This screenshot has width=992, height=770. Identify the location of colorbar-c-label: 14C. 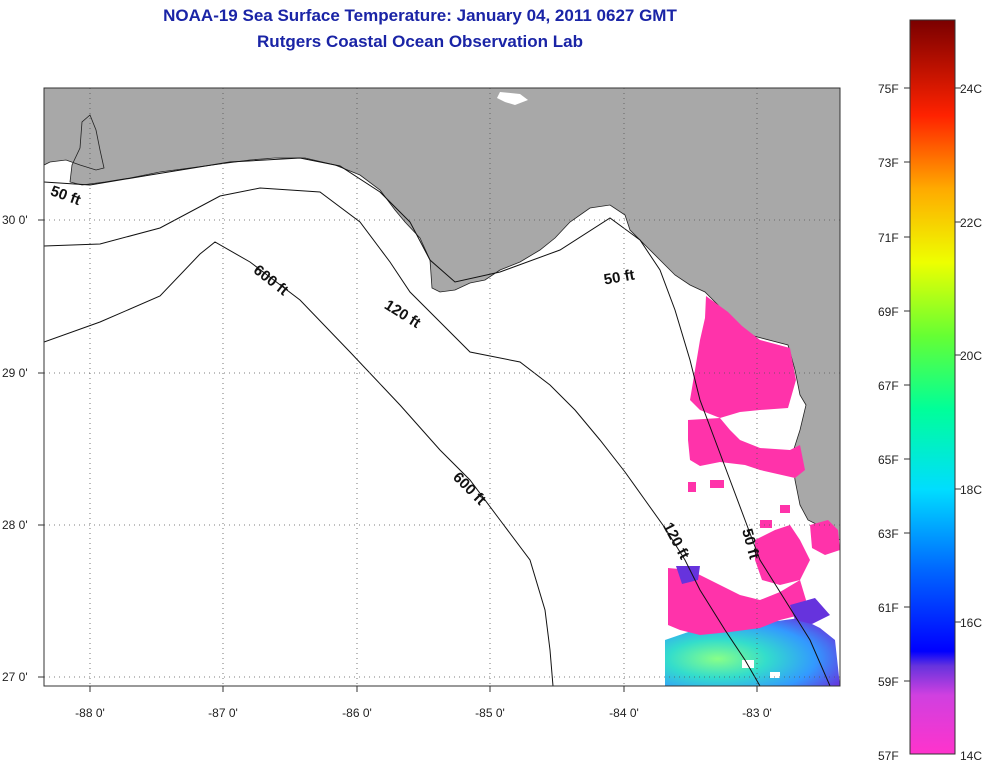
(971, 756).